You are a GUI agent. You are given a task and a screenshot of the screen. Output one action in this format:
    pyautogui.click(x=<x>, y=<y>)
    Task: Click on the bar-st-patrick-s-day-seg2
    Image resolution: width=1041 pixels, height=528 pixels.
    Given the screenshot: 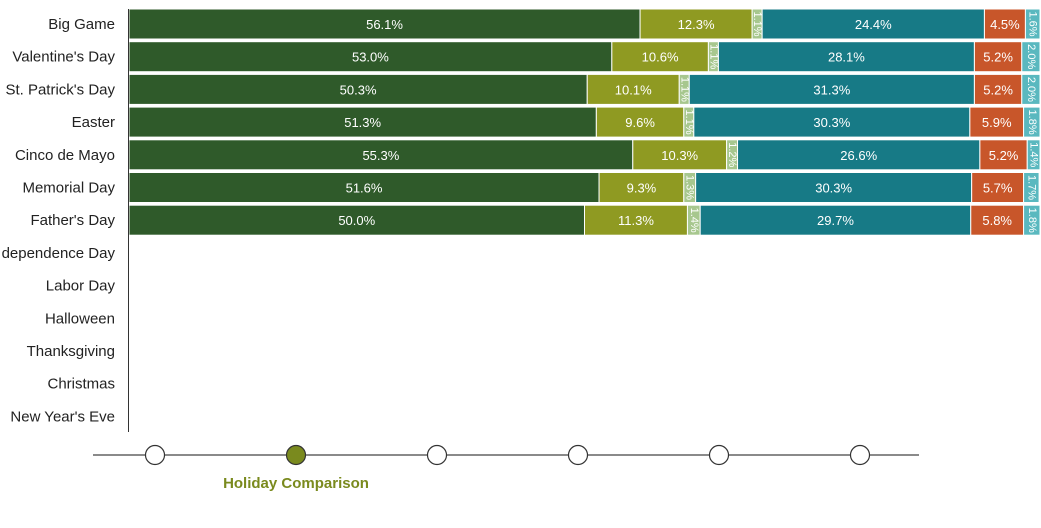 What is the action you would take?
    pyautogui.click(x=633, y=89)
    